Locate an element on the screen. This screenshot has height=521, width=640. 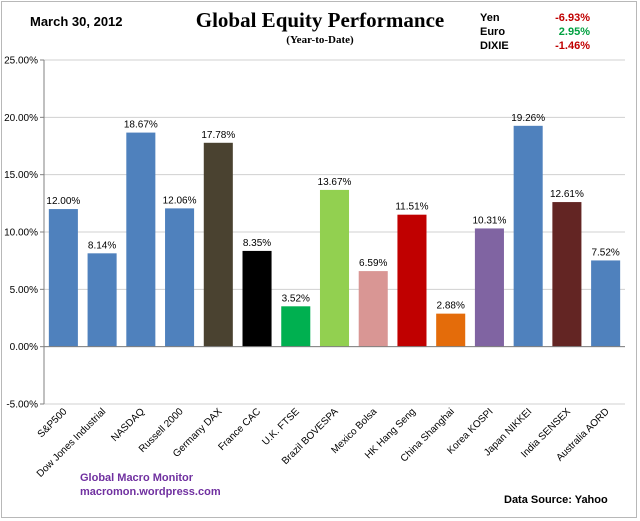
y-tick-label: 0.00% is located at coordinates (24, 347).